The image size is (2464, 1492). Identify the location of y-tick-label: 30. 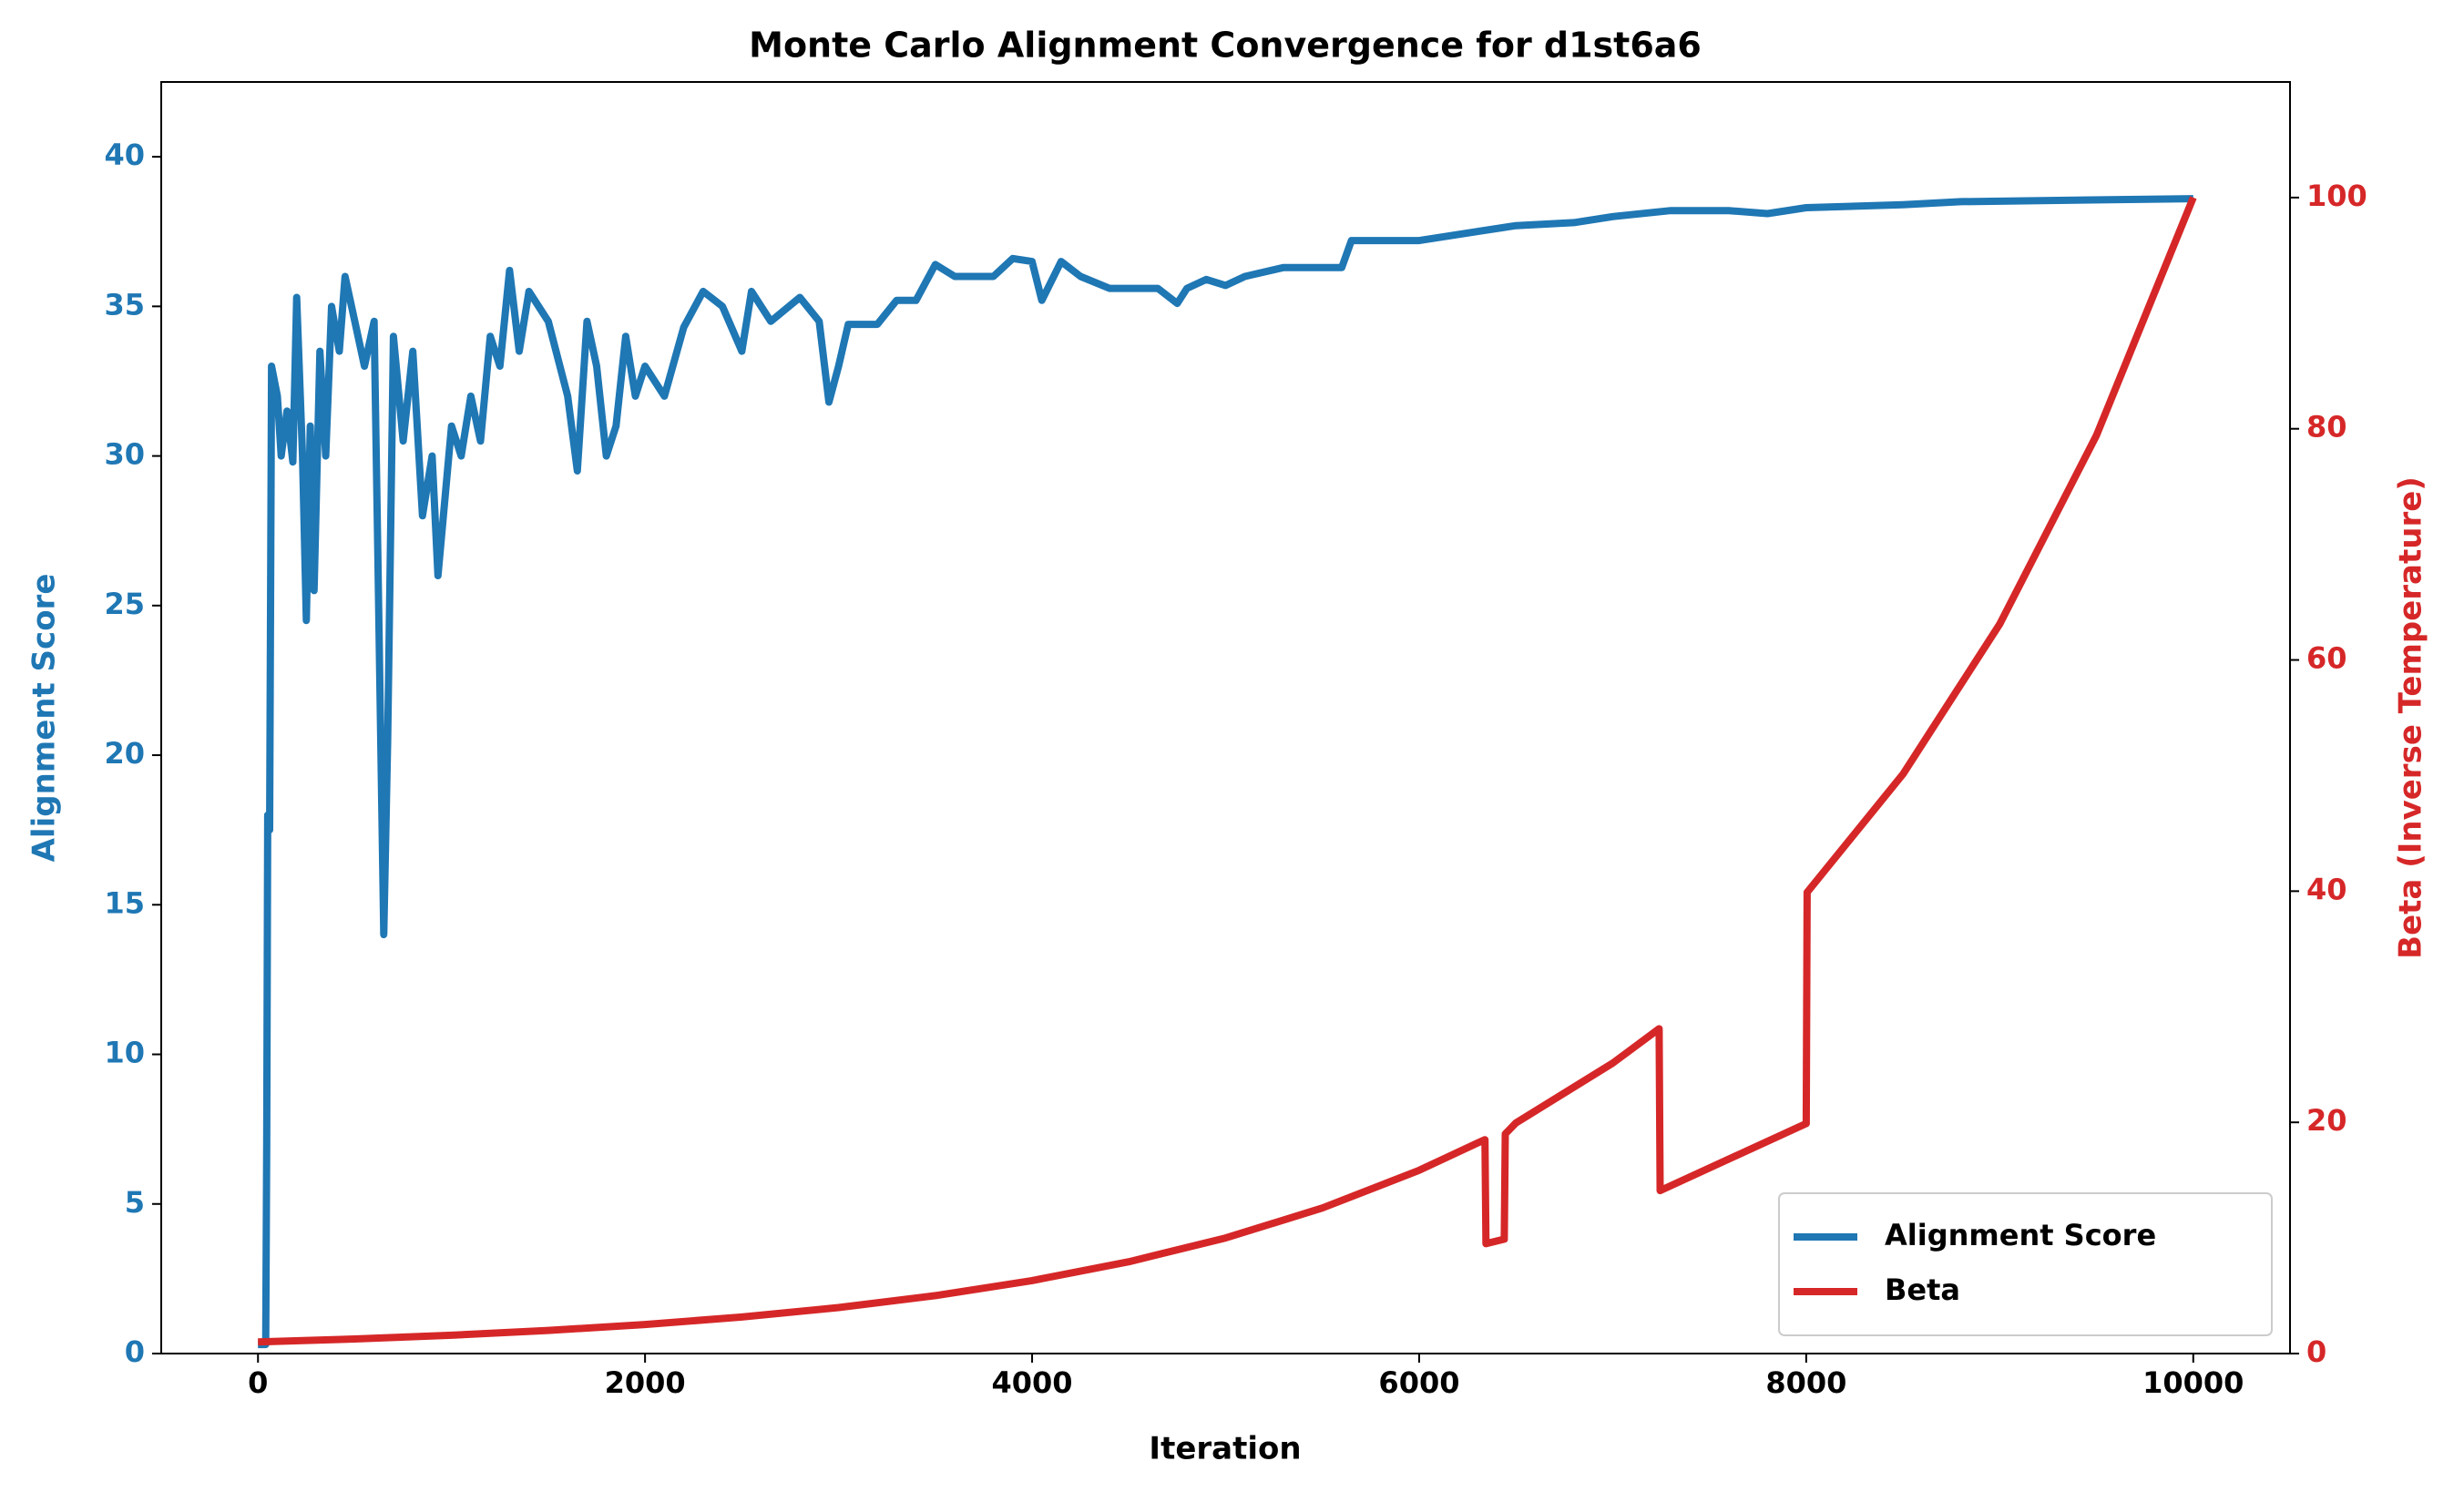
(124, 454).